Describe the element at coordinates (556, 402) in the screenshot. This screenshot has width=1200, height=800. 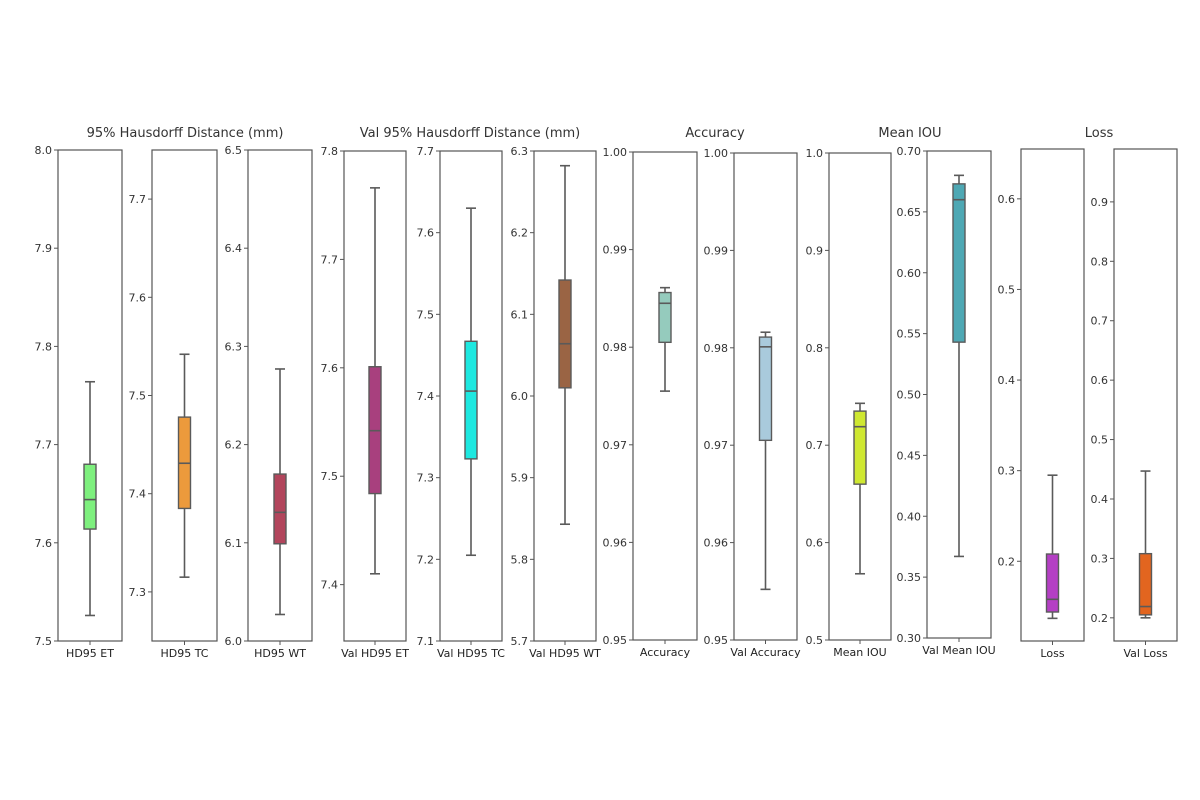
I see `panel-val-hd95-wt: 5.7 5.8 5.9 6.0 6.1 6.2 6.3 Val HD95 WT` at that location.